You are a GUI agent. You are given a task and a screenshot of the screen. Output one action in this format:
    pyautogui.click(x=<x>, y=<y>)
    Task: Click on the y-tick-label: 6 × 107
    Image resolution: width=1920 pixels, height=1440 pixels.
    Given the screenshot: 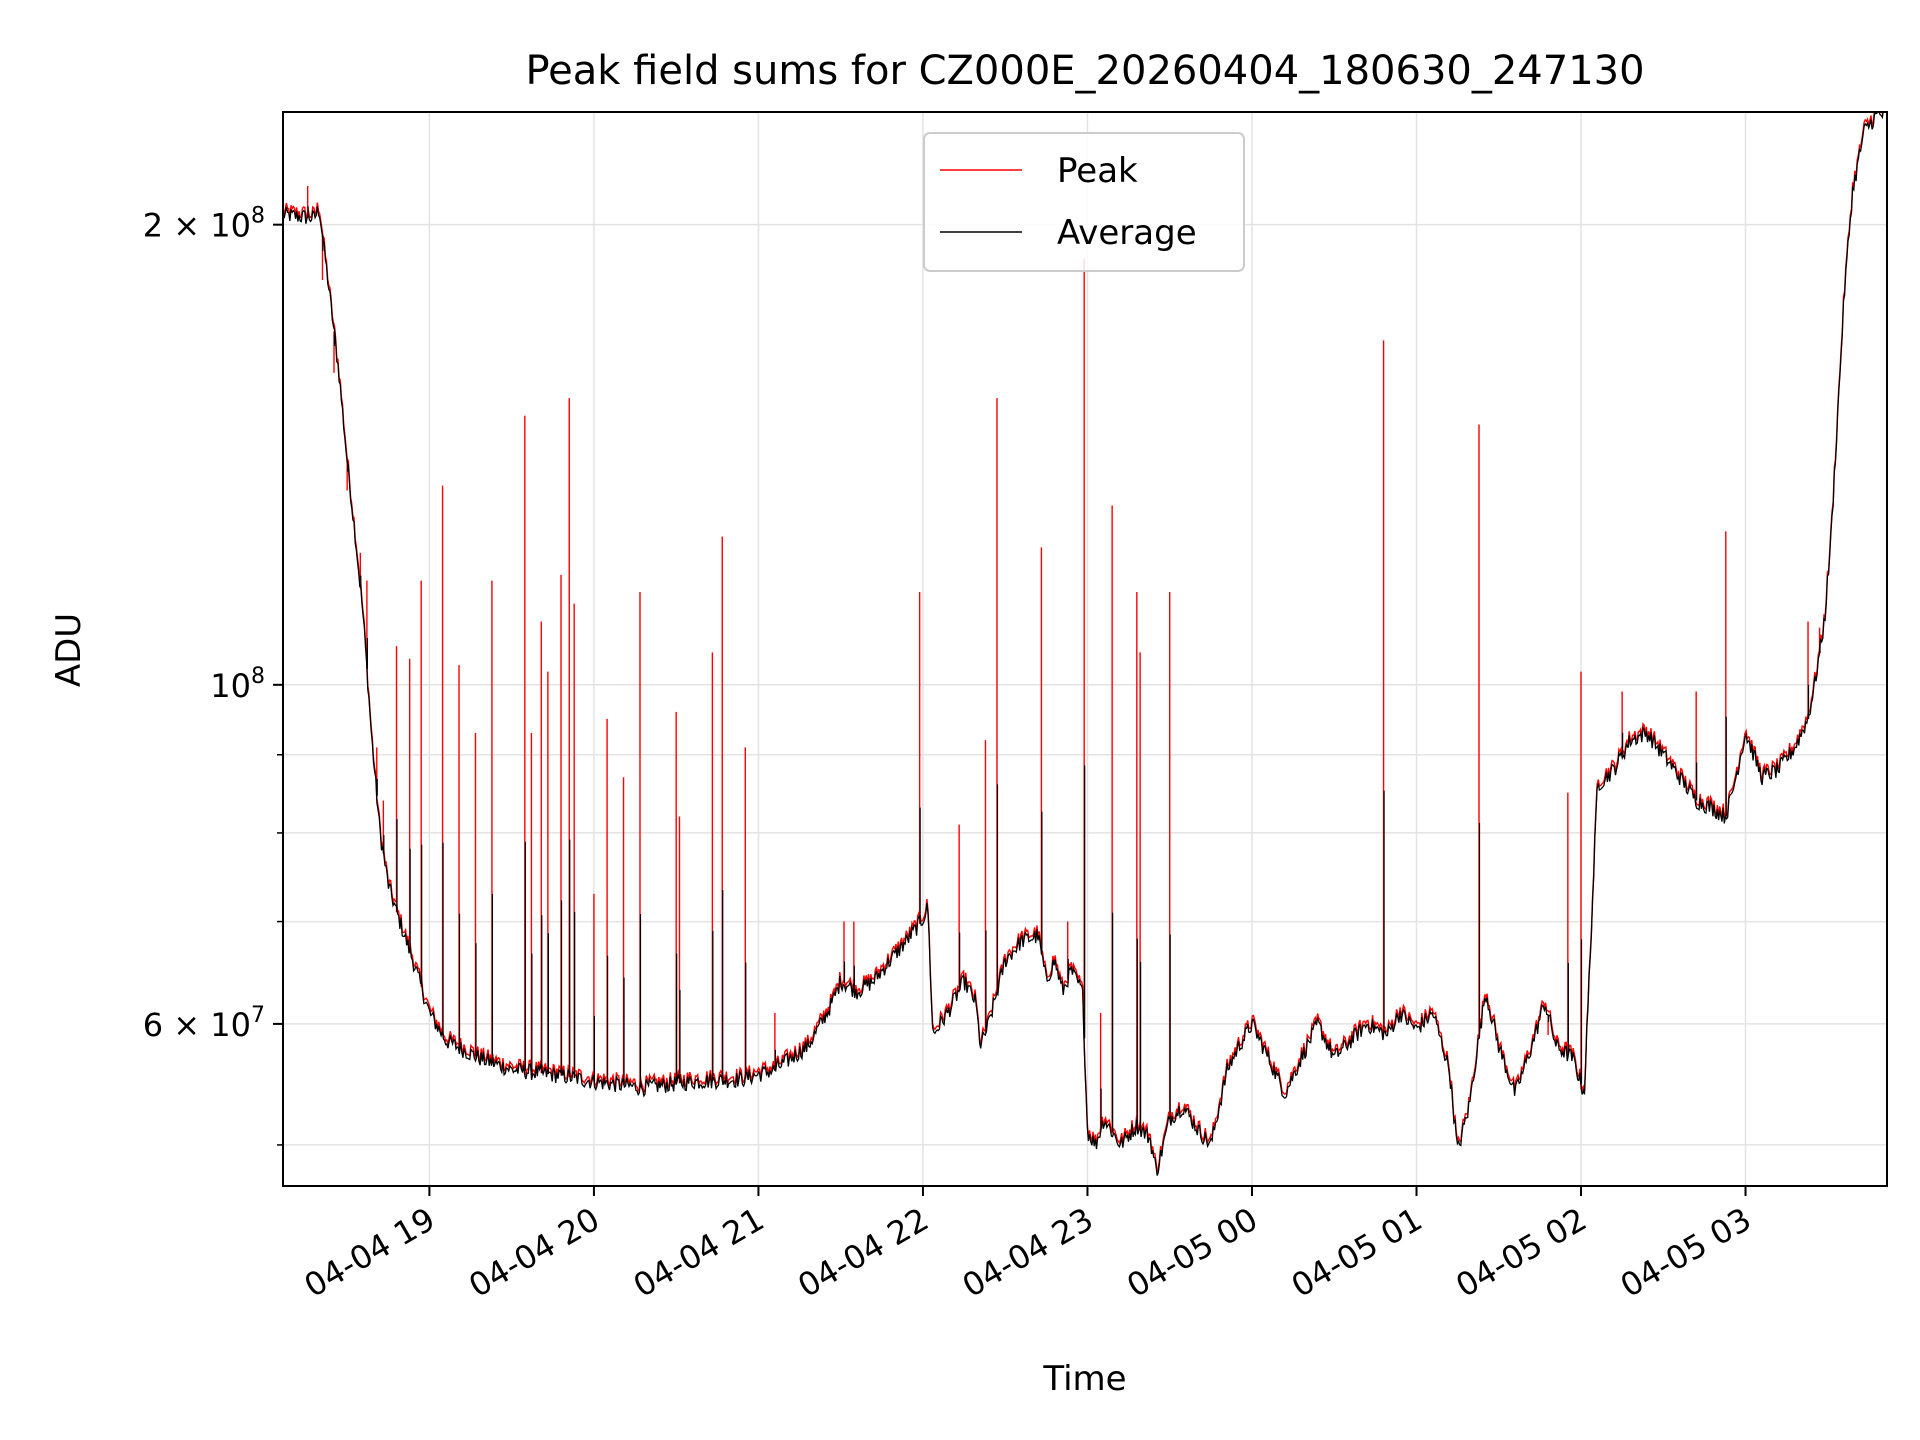 What is the action you would take?
    pyautogui.click(x=204, y=1023)
    